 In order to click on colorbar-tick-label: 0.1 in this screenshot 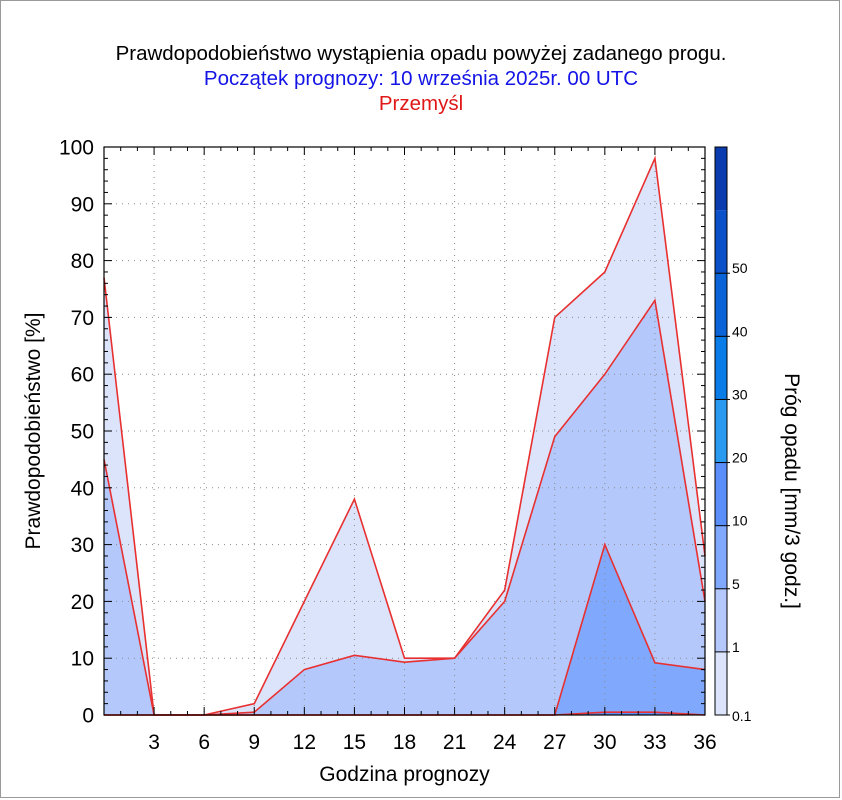, I will do `click(742, 716)`.